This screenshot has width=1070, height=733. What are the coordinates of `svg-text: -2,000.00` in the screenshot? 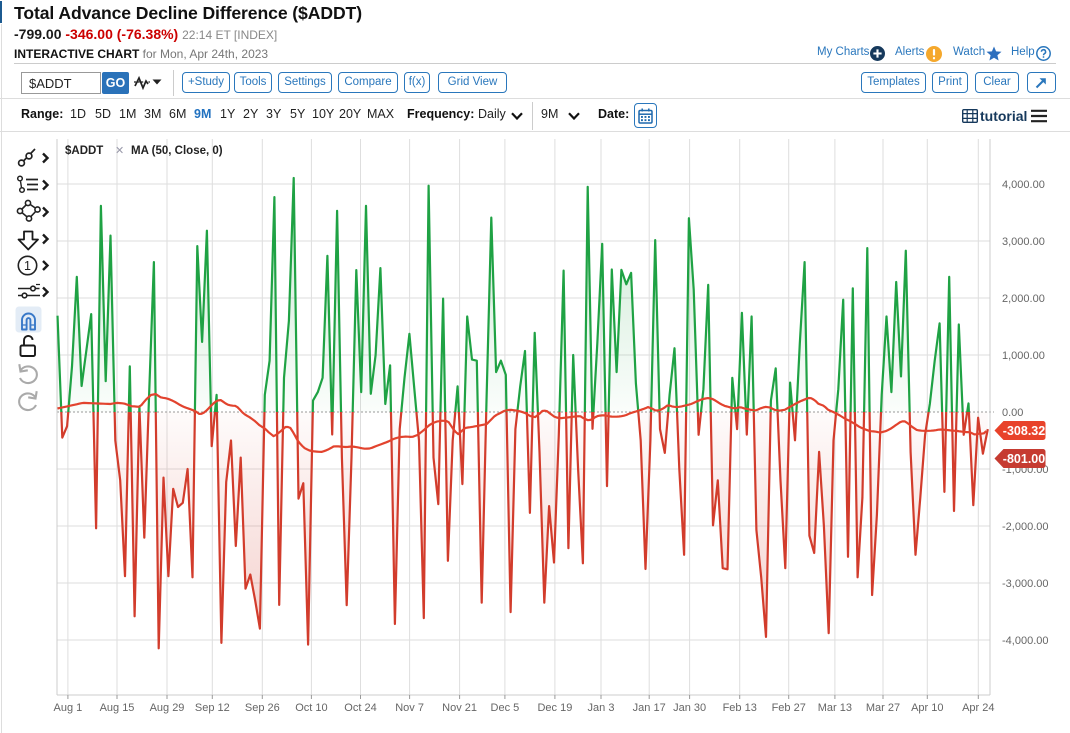 It's located at (1025, 527).